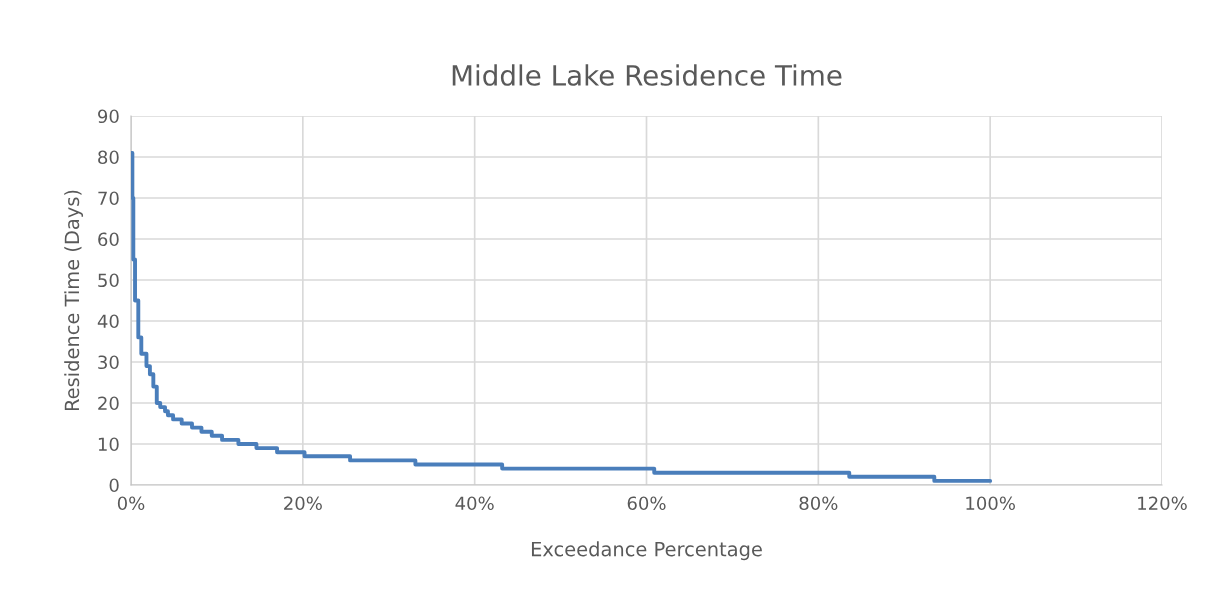  Describe the element at coordinates (108, 239) in the screenshot. I see `y-tick-label: 60` at that location.